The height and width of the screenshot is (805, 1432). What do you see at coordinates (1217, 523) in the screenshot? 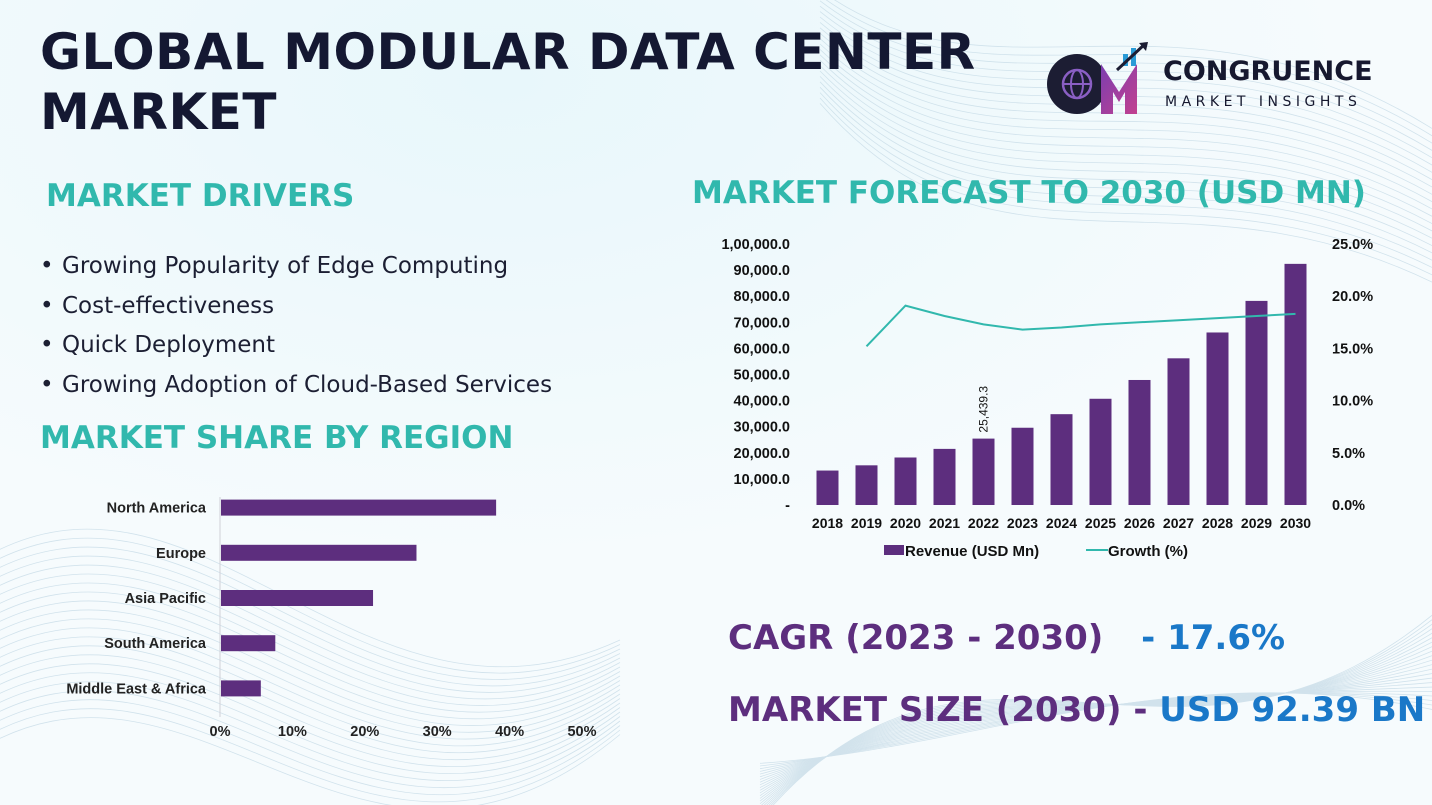
I see `forecast-x-tick: 2028` at bounding box center [1217, 523].